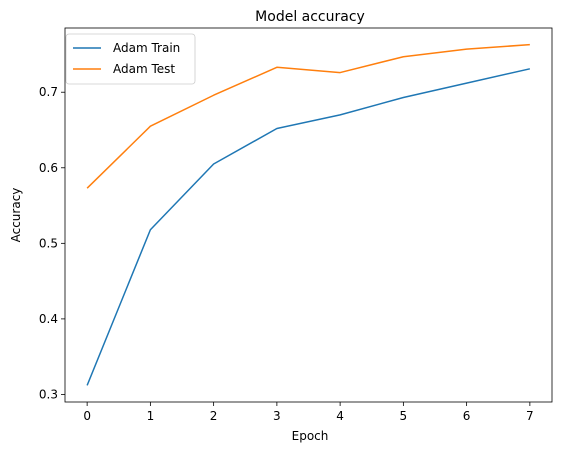  What do you see at coordinates (310, 436) in the screenshot?
I see `x-axis-label: Epoch` at bounding box center [310, 436].